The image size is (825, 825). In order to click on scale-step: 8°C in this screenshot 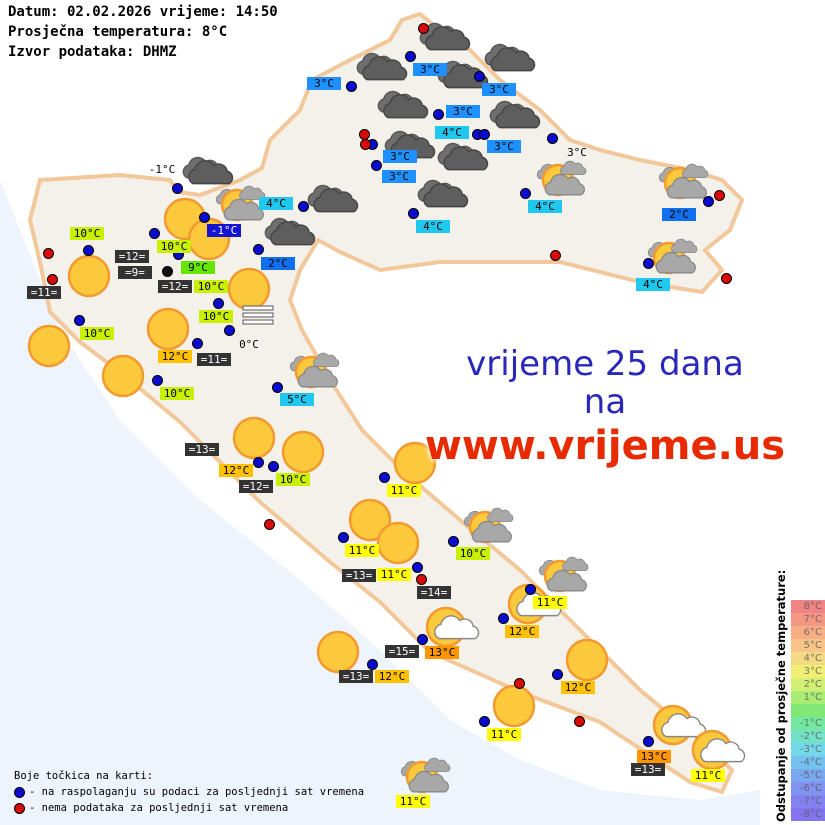, I will do `click(808, 606)`.